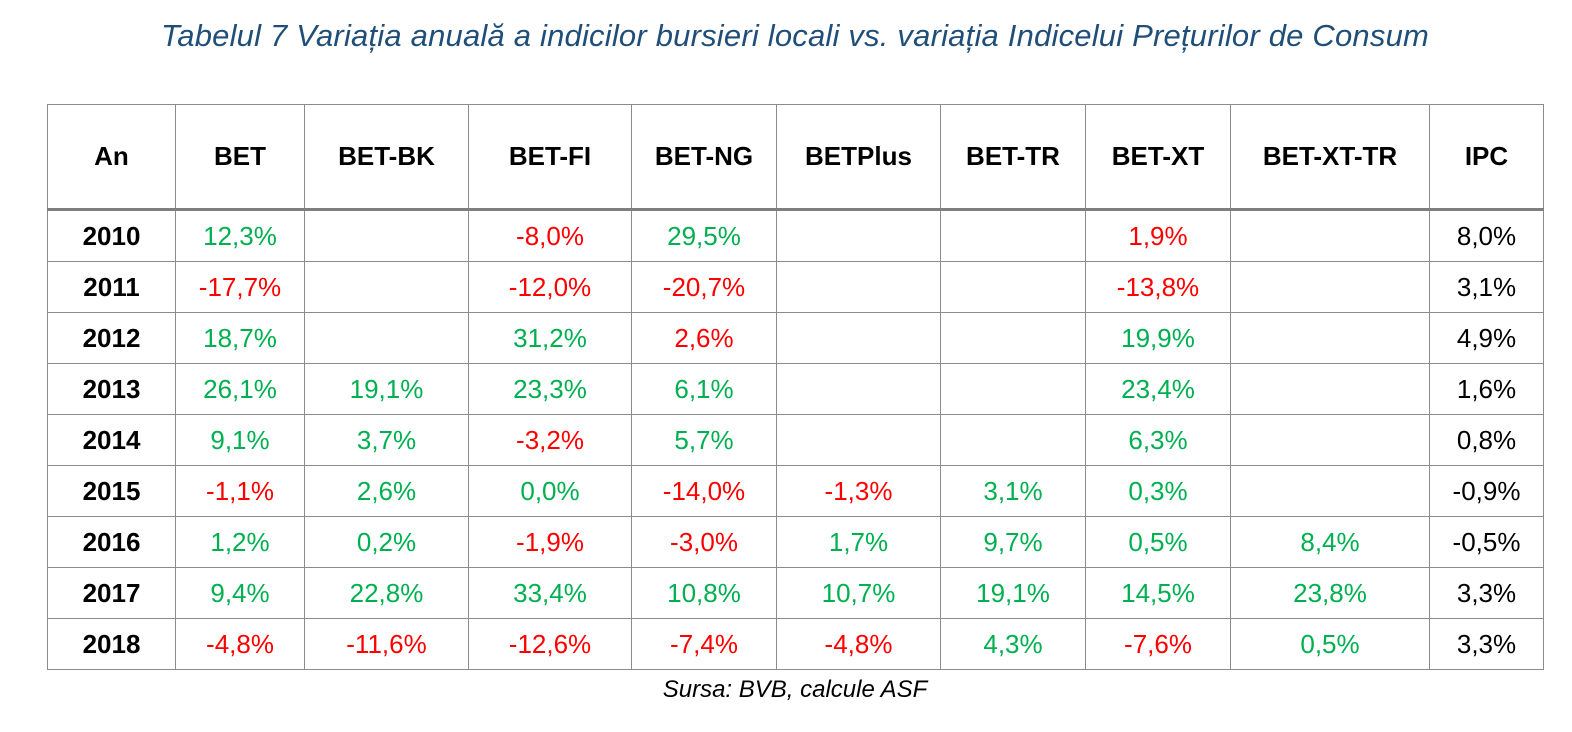 This screenshot has width=1572, height=732. Describe the element at coordinates (1330, 157) in the screenshot. I see `header-bet-xt-tr: BET-XT-TR` at that location.